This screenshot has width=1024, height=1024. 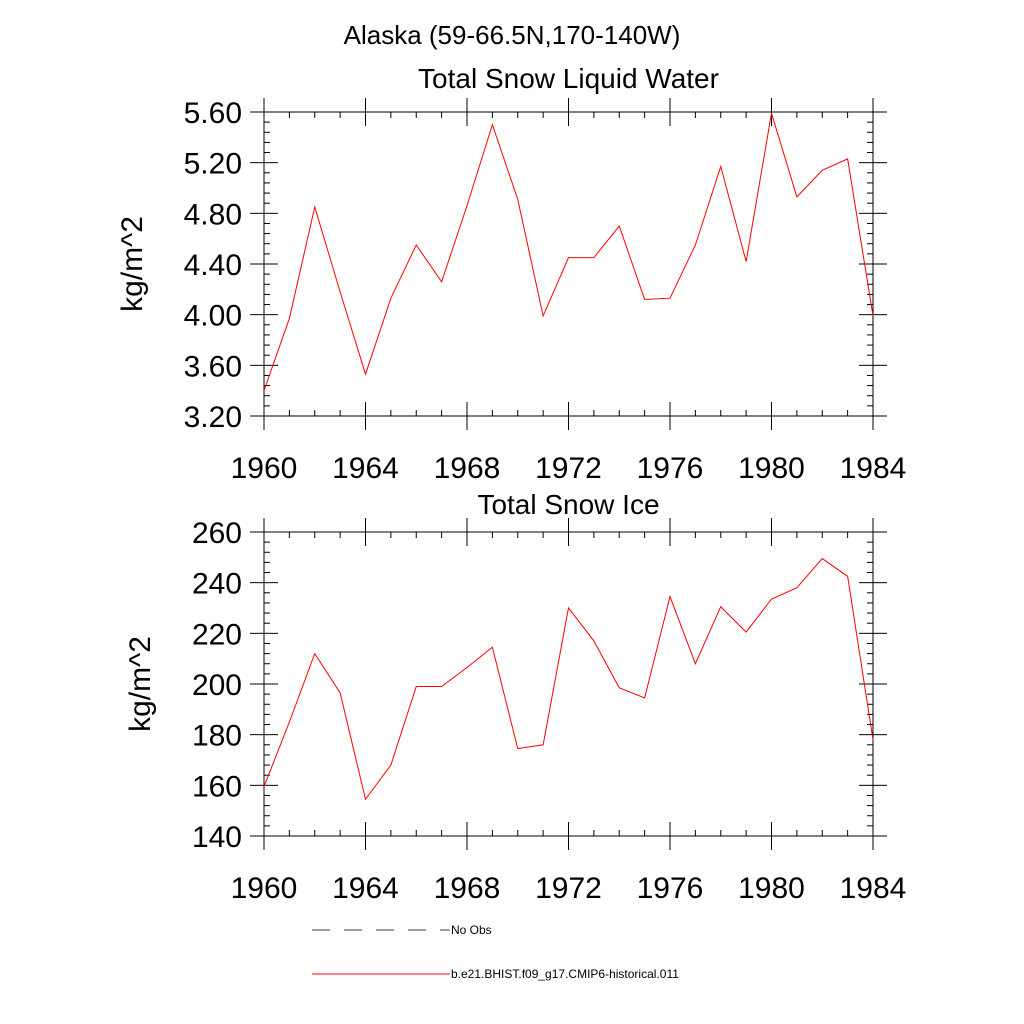 I want to click on y-tick-label: 240, so click(x=217, y=584).